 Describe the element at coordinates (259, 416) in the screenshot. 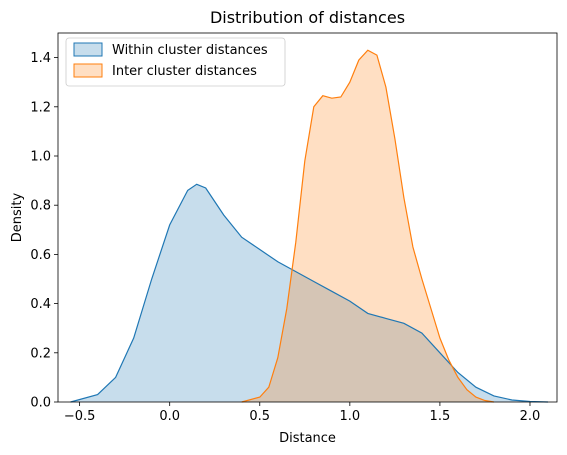

I see `x-tick-label: 0.5` at that location.